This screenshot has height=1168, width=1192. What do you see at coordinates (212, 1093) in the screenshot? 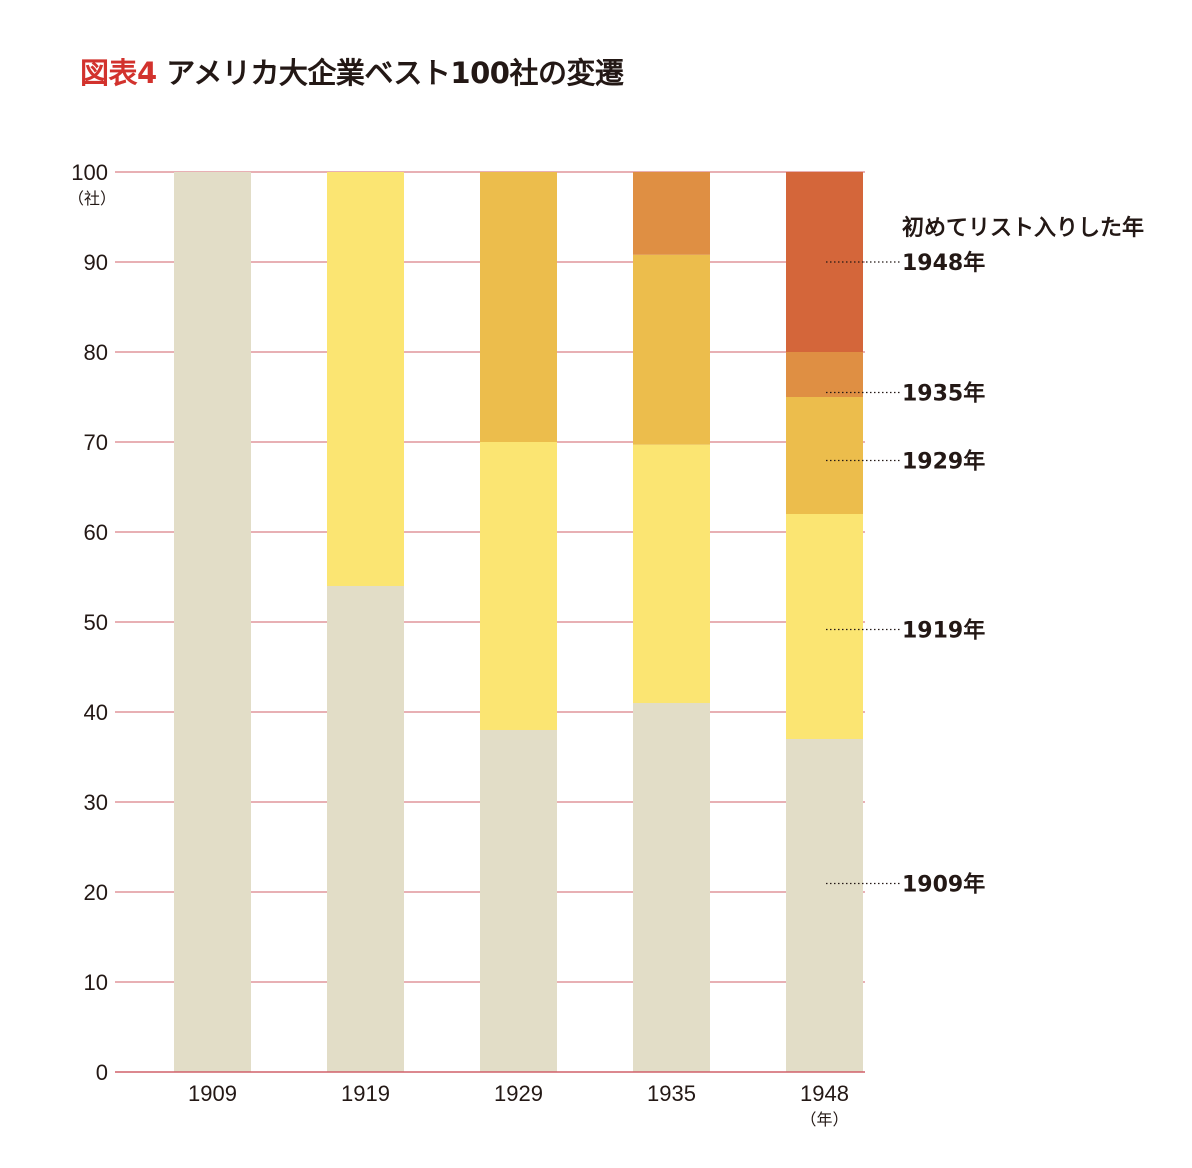
I see `x-tick-label: 1909` at bounding box center [212, 1093].